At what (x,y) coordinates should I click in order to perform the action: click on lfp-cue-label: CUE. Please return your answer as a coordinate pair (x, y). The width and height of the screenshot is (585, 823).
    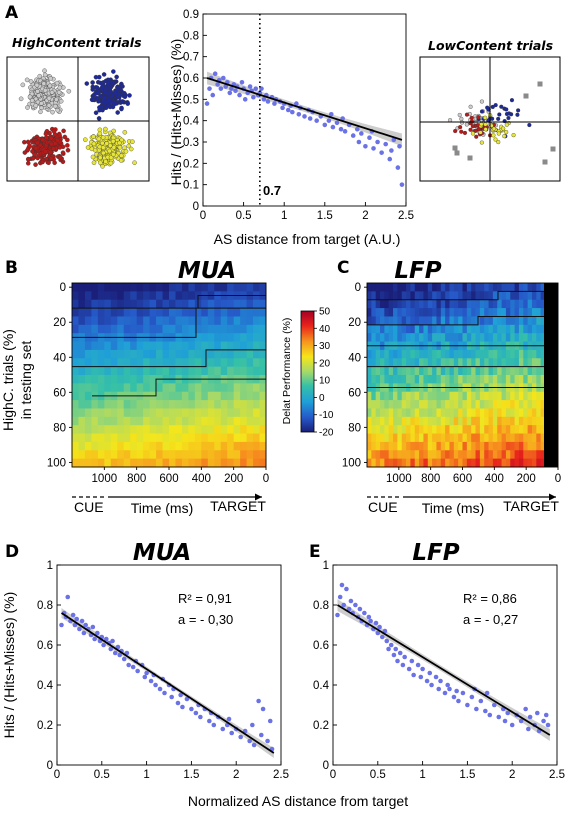
    Looking at the image, I should click on (383, 507).